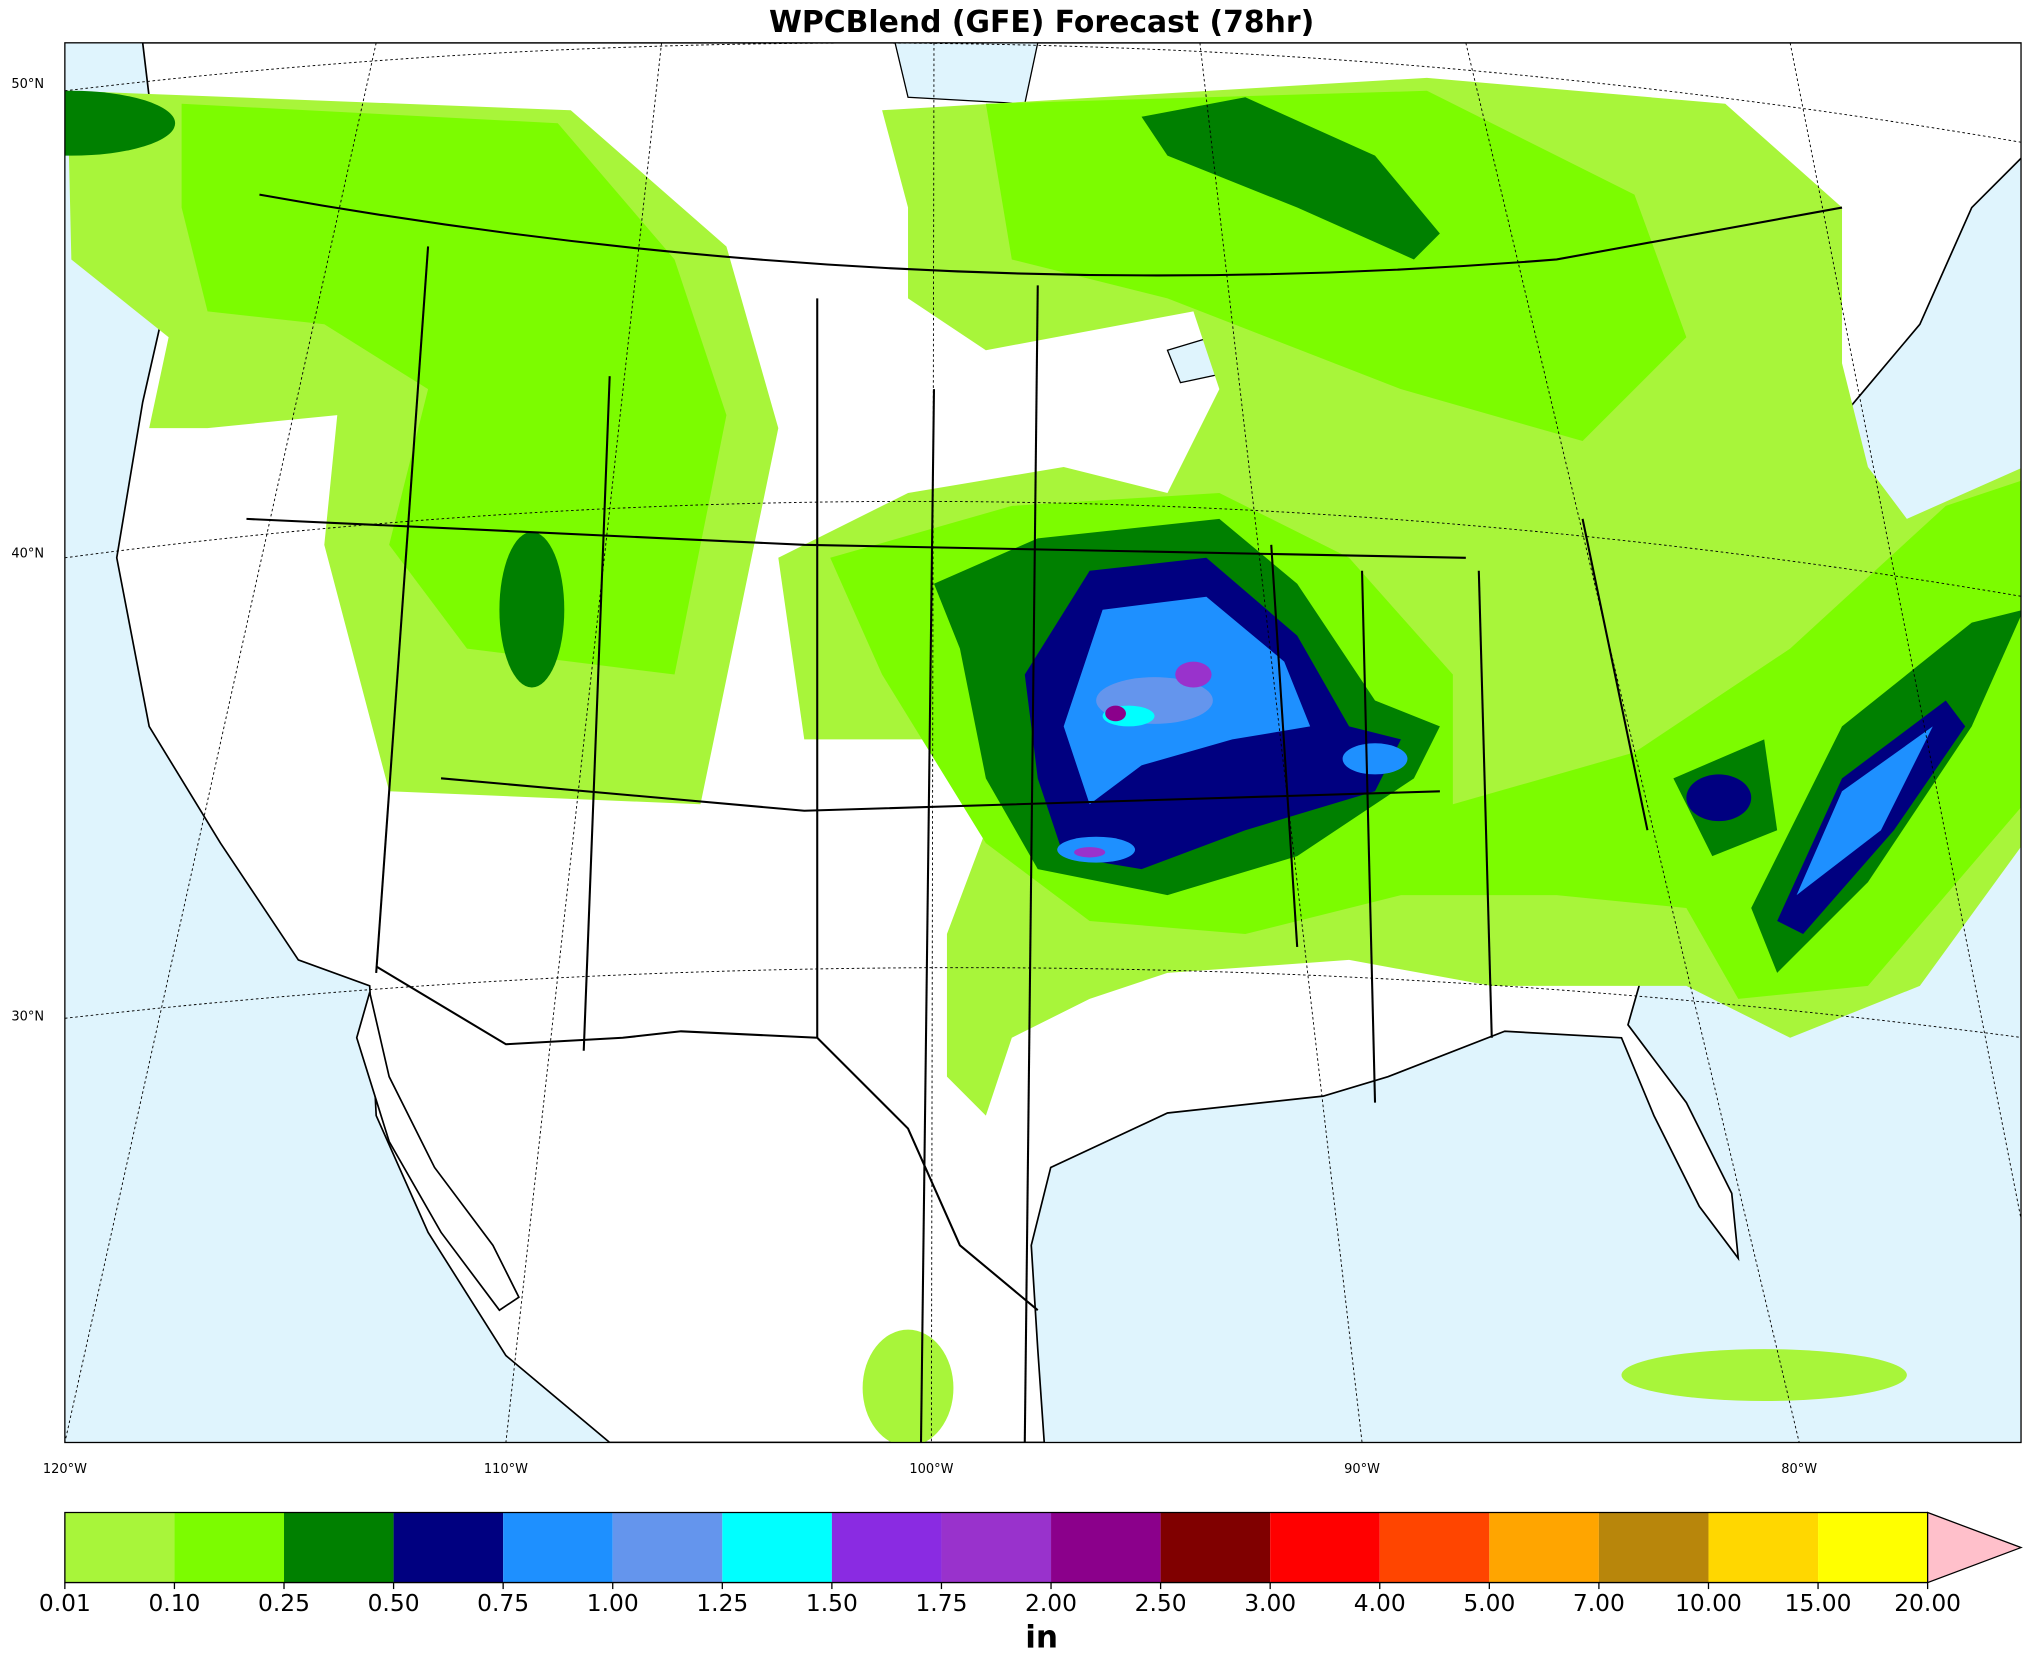 This screenshot has width=2034, height=1666. What do you see at coordinates (1143, 759) in the screenshot?
I see `precip-peak` at bounding box center [1143, 759].